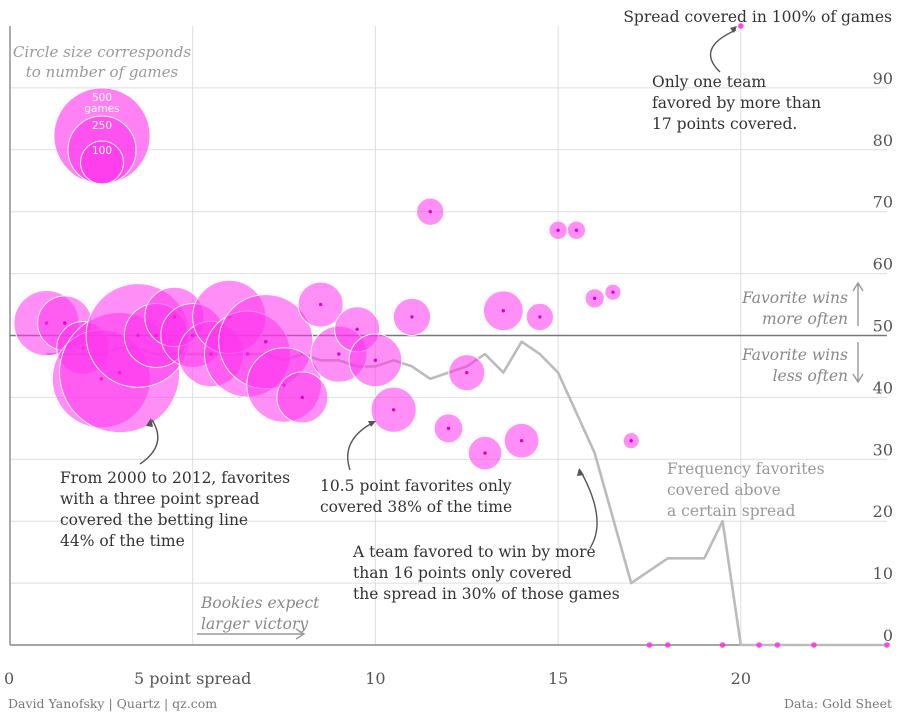 The image size is (900, 718). Describe the element at coordinates (112, 703) in the screenshot. I see `footer-credit: David Yanofsky | Quartz | qz.com` at that location.